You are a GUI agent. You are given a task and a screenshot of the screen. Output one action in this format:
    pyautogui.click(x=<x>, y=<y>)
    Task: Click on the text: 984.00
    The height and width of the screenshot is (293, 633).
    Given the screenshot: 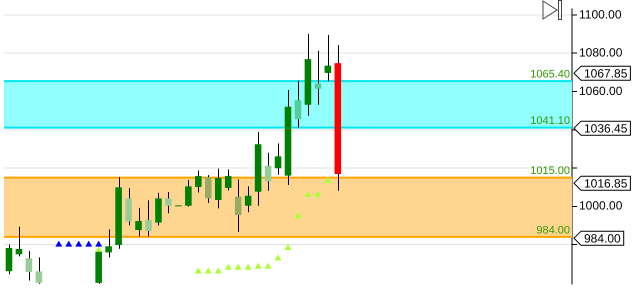 What is the action you would take?
    pyautogui.click(x=603, y=239)
    